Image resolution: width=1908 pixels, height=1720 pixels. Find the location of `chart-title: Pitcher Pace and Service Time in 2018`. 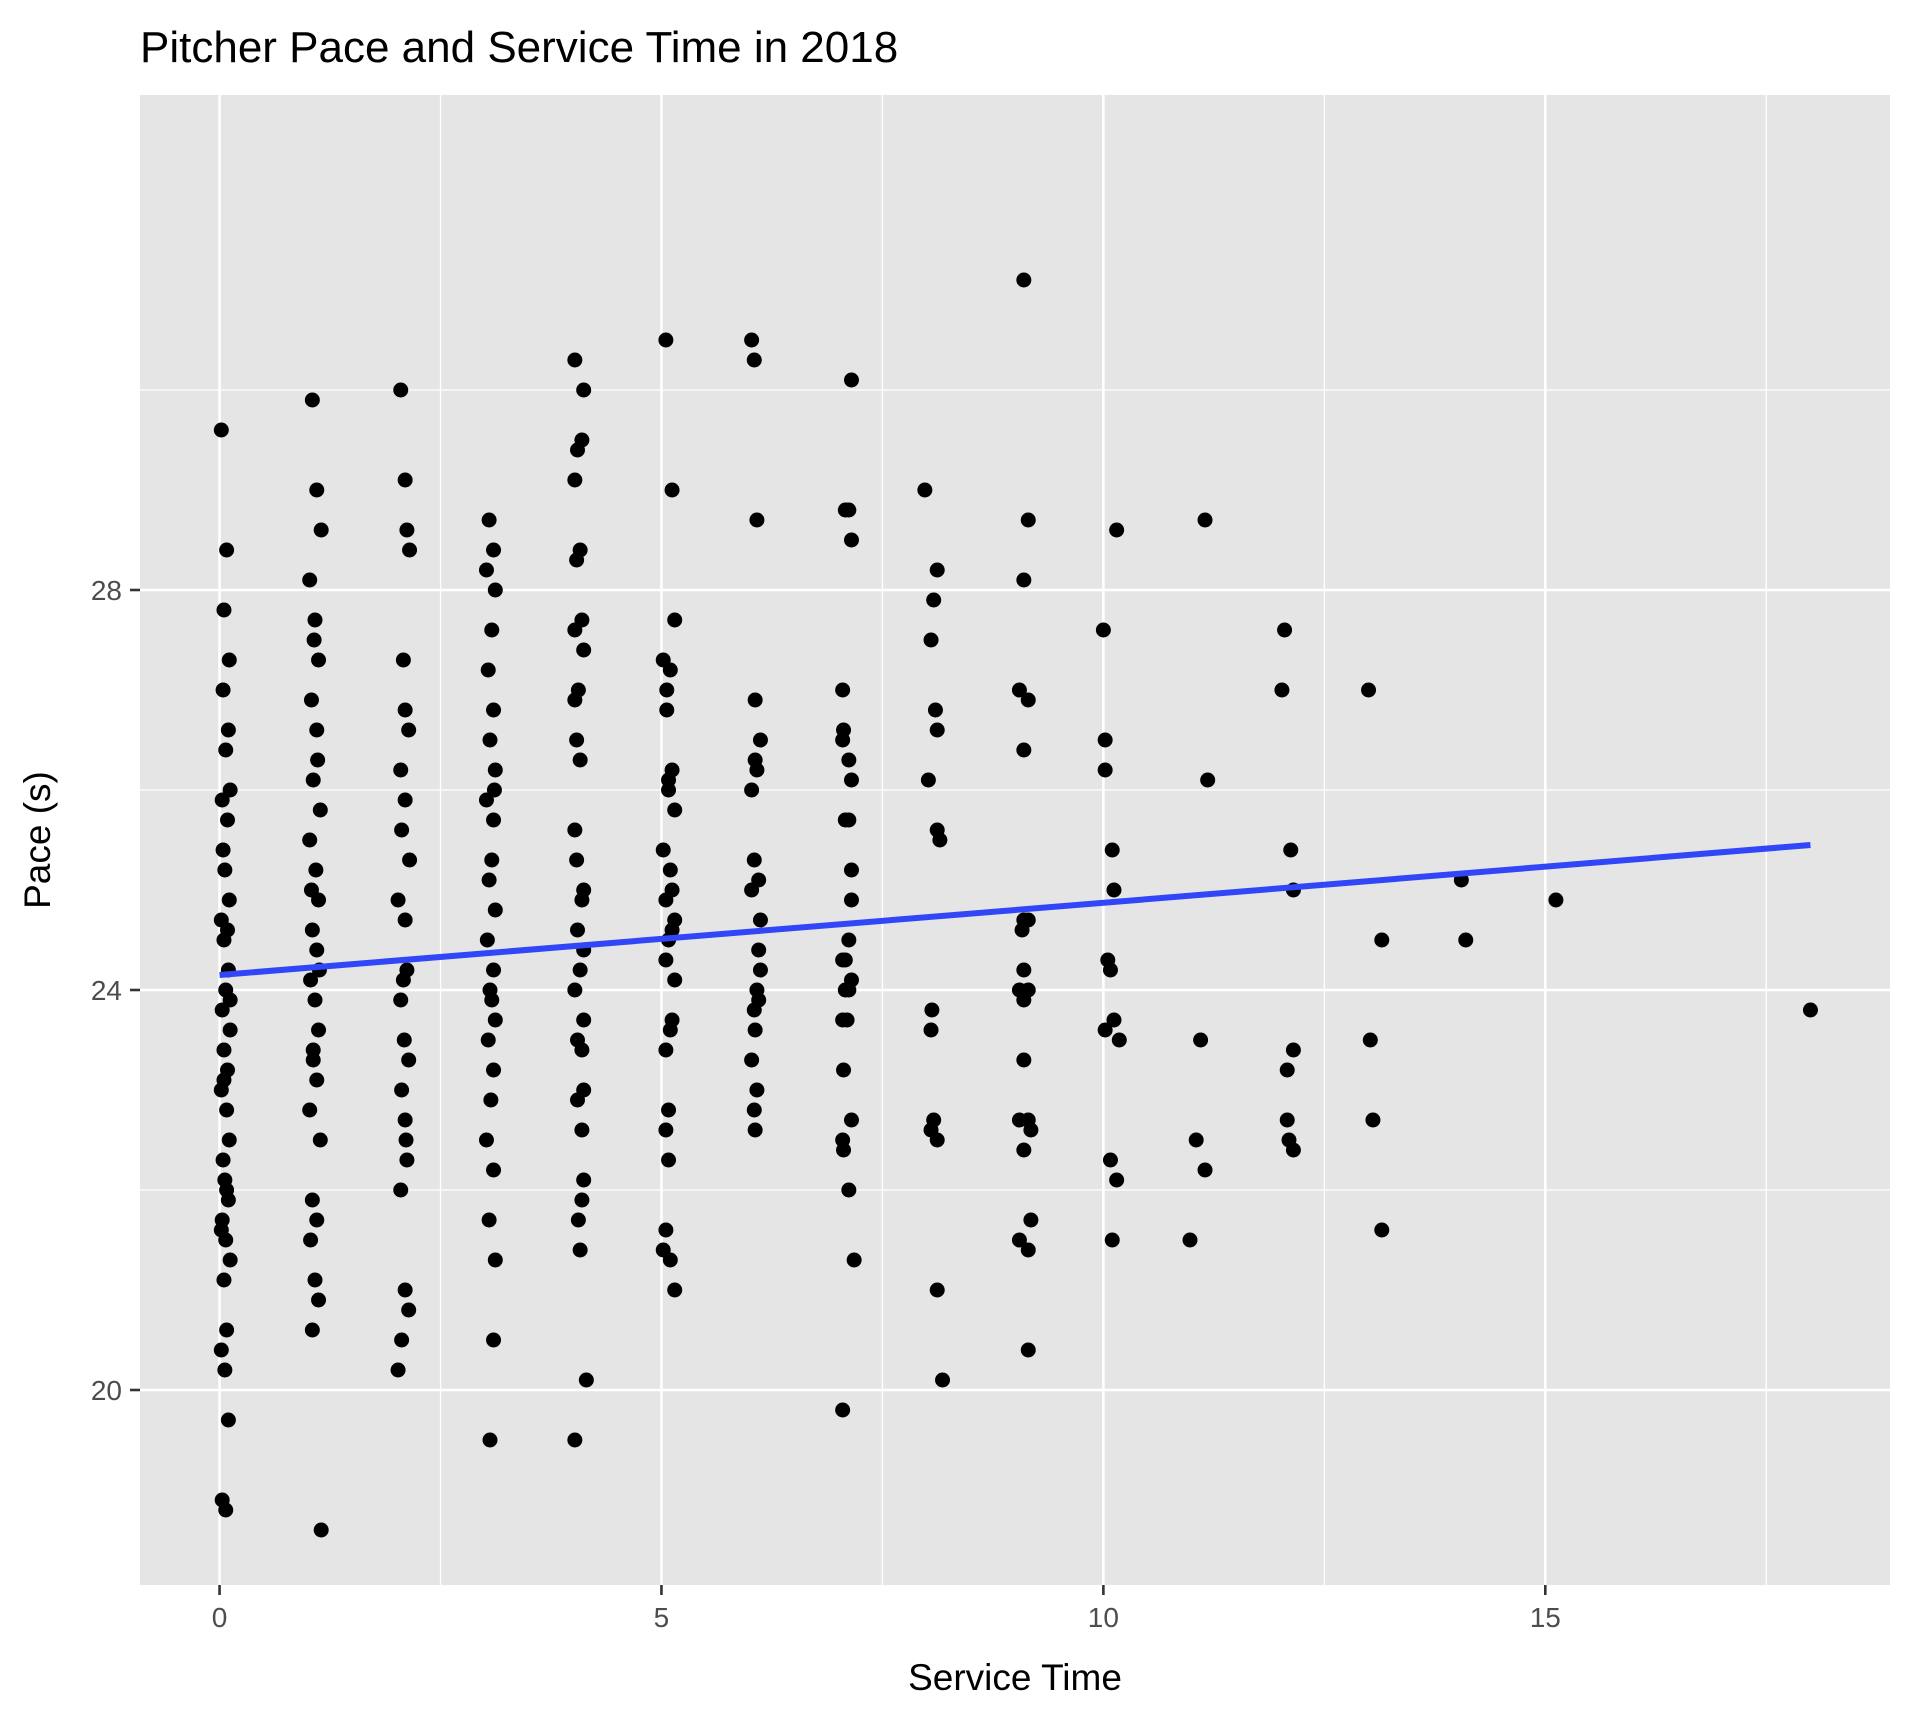

chart-title: Pitcher Pace and Service Time in 2018 is located at coordinates (519, 47).